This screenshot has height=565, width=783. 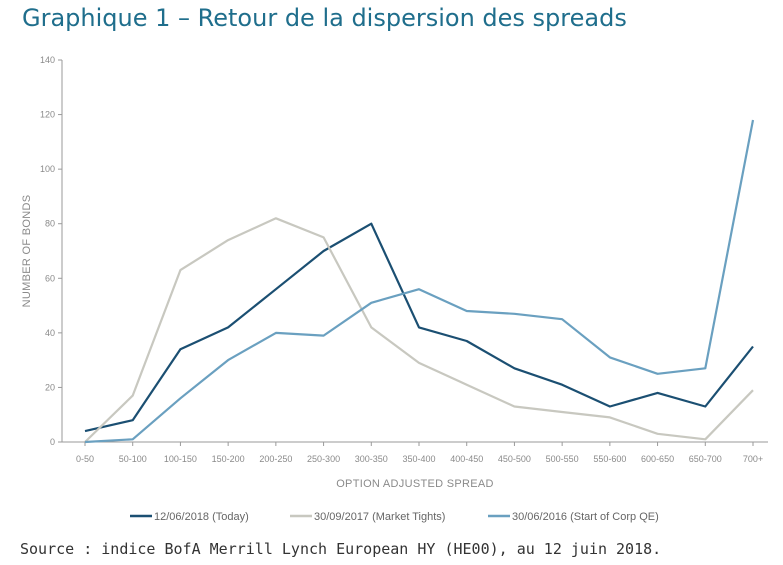 I want to click on x-axis-title: OPTION ADJUSTED SPREAD, so click(x=415, y=484).